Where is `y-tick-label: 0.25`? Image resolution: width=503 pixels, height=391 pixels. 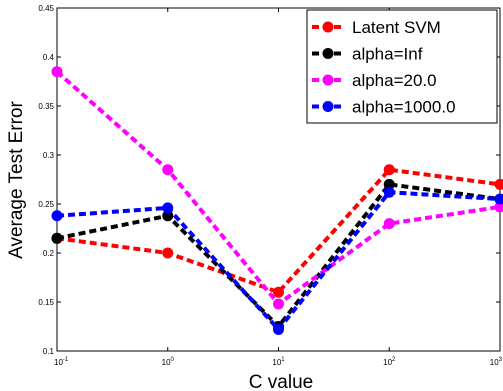
y-tick-label: 0.25 is located at coordinates (46, 204).